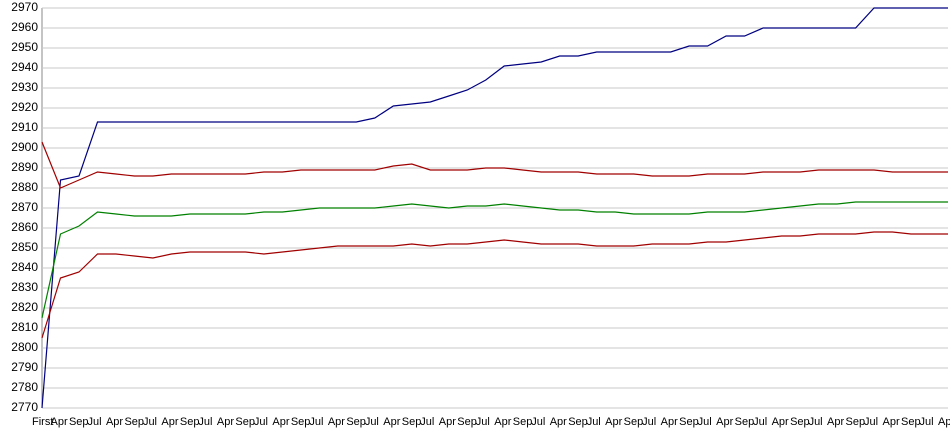 The image size is (950, 435). What do you see at coordinates (24, 27) in the screenshot?
I see `y-tick-label: 2960` at bounding box center [24, 27].